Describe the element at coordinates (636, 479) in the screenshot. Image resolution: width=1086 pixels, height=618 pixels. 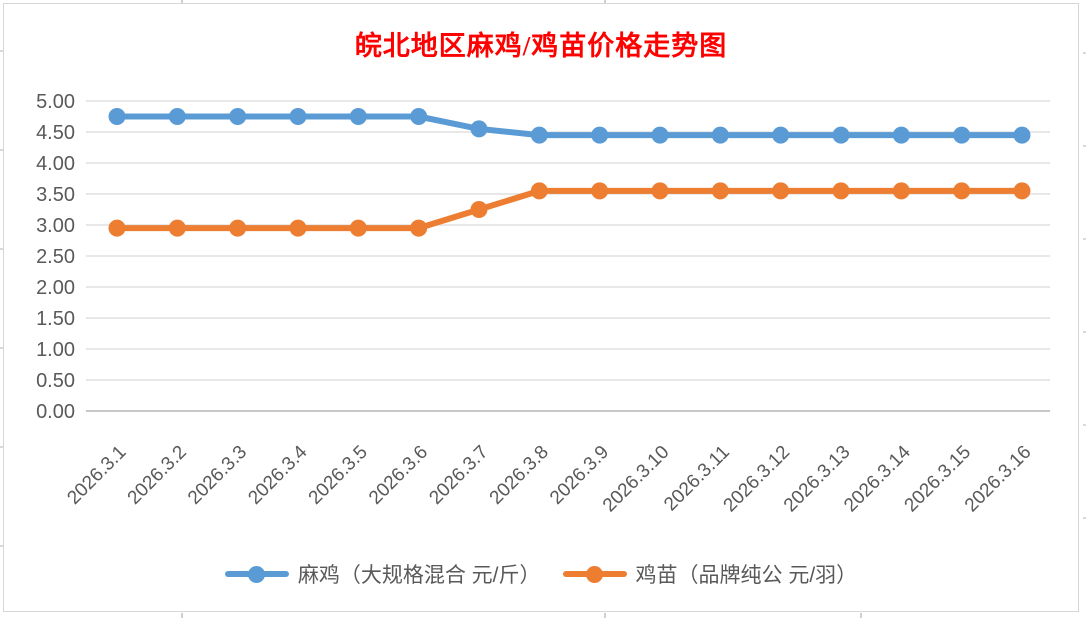
I see `svg-text: 2026.3.10` at that location.